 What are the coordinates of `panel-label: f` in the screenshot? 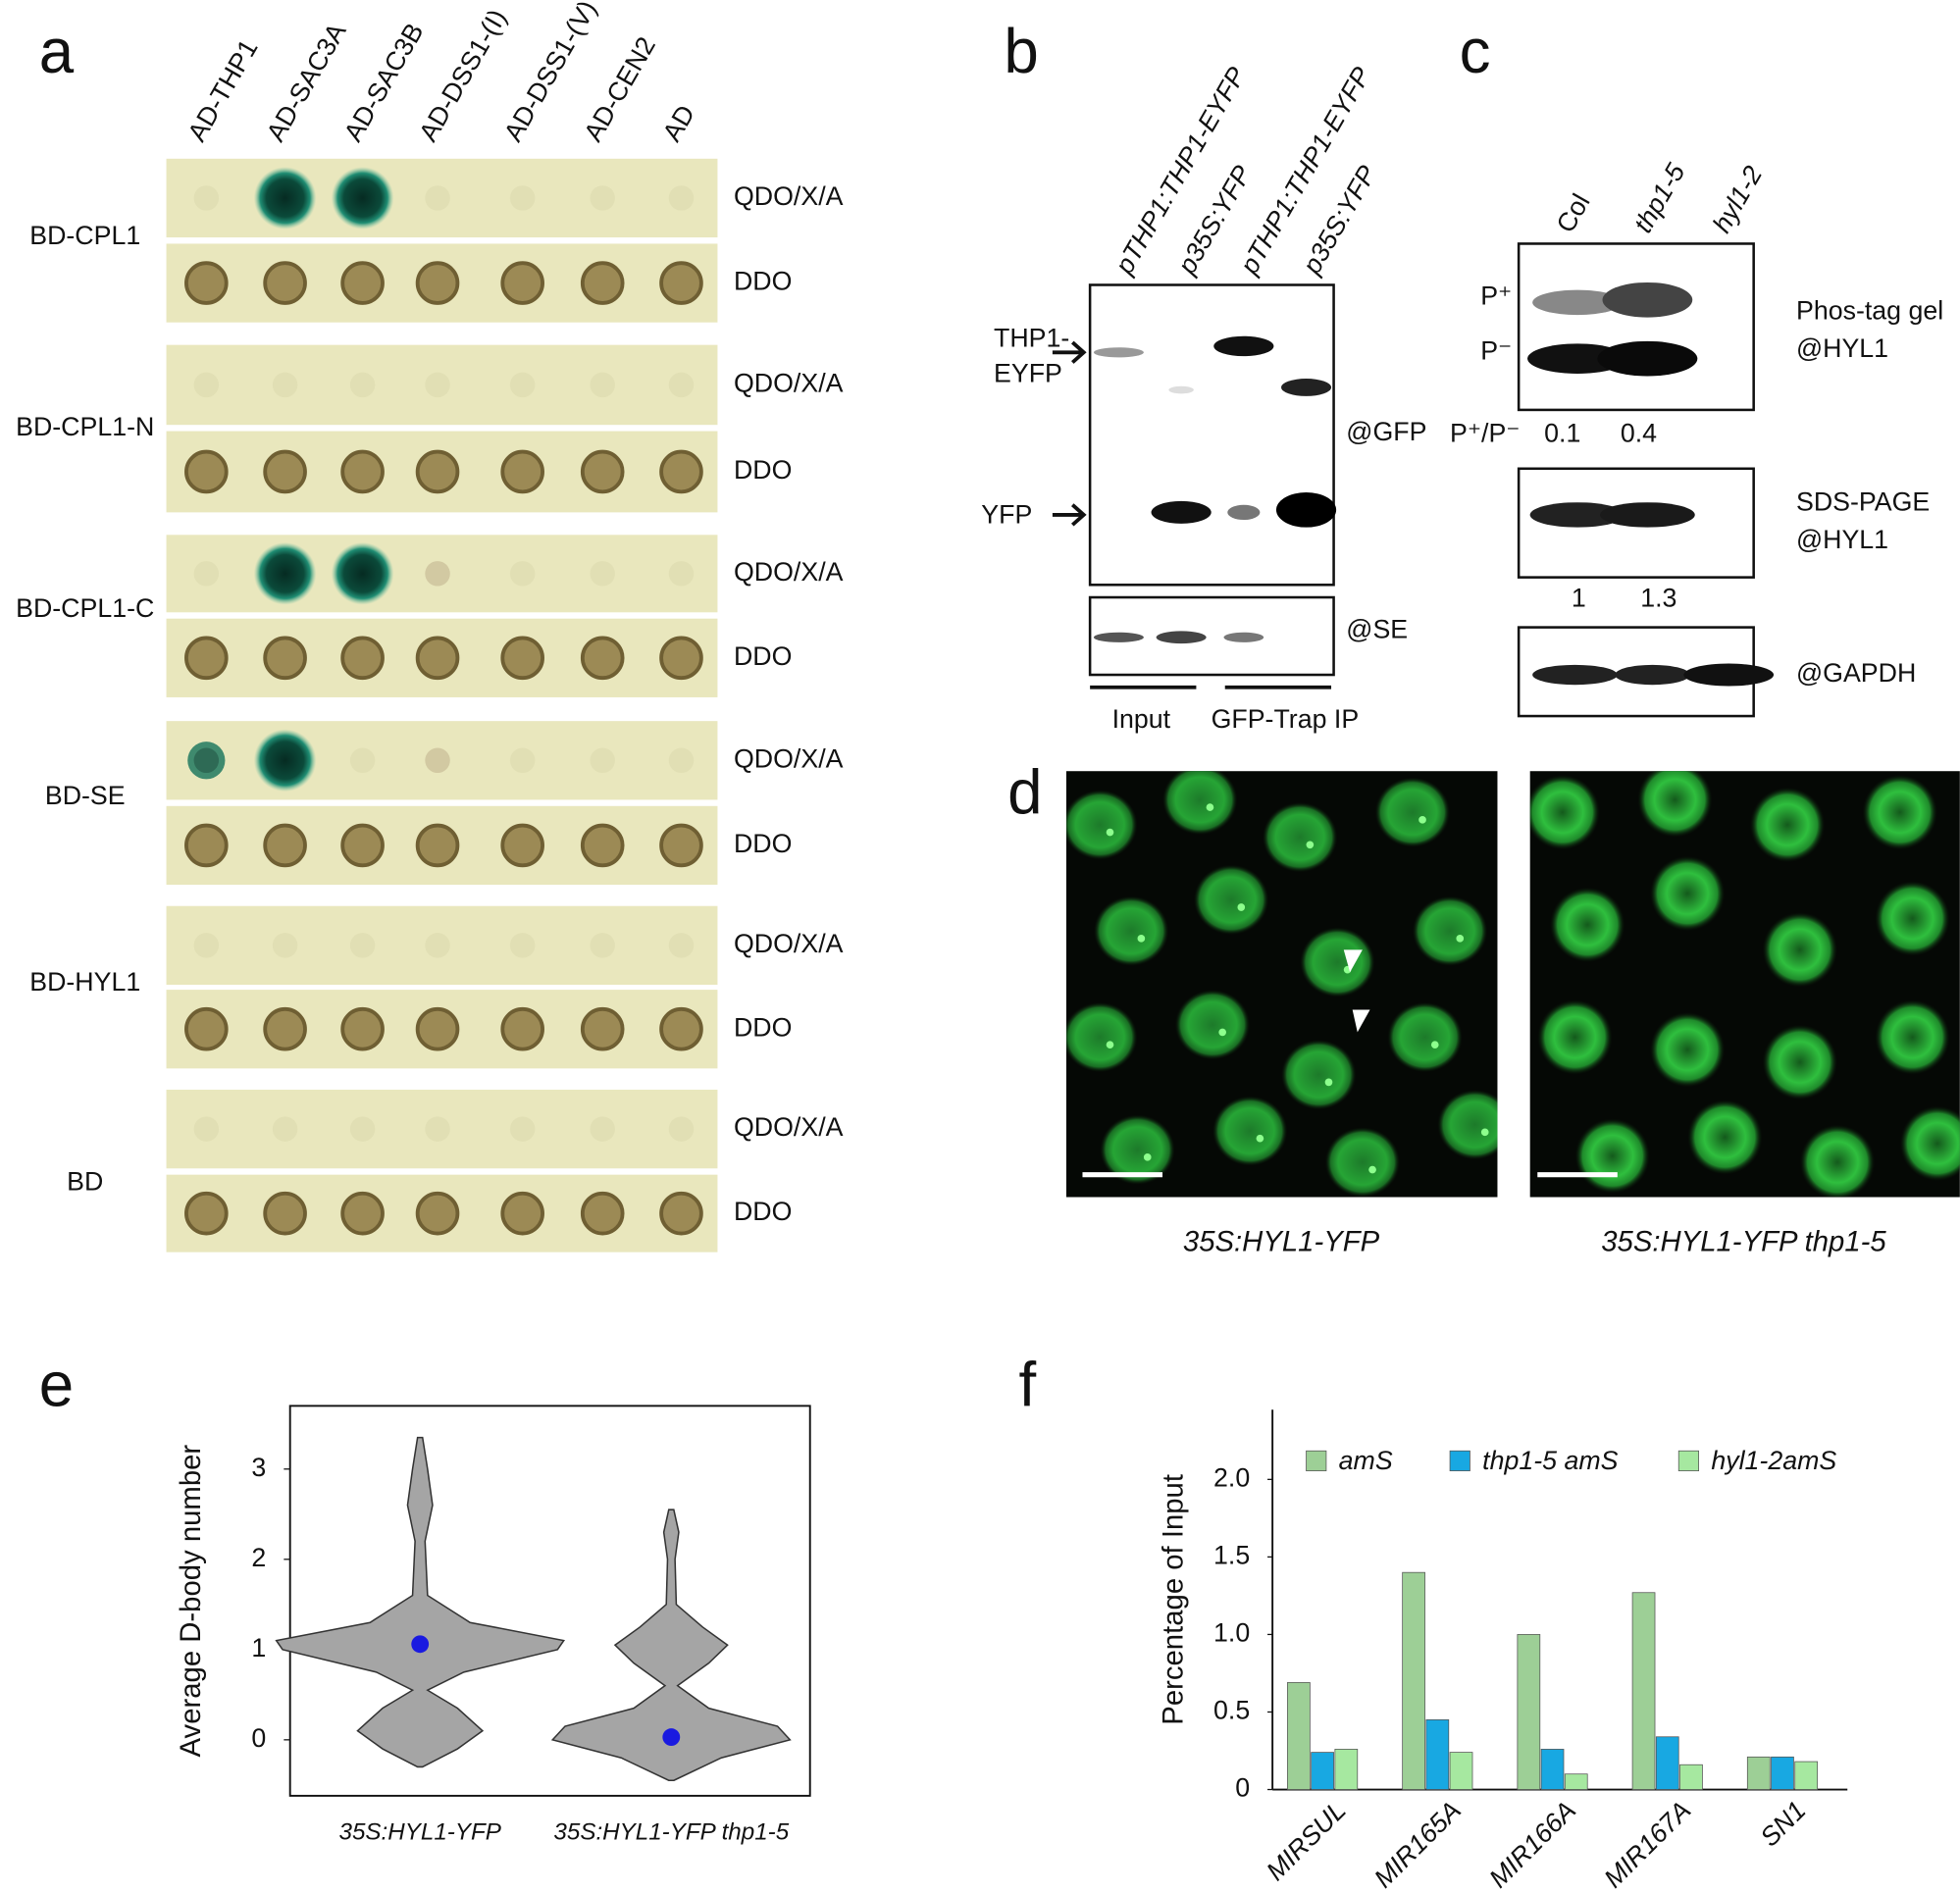 It's located at (1028, 1385).